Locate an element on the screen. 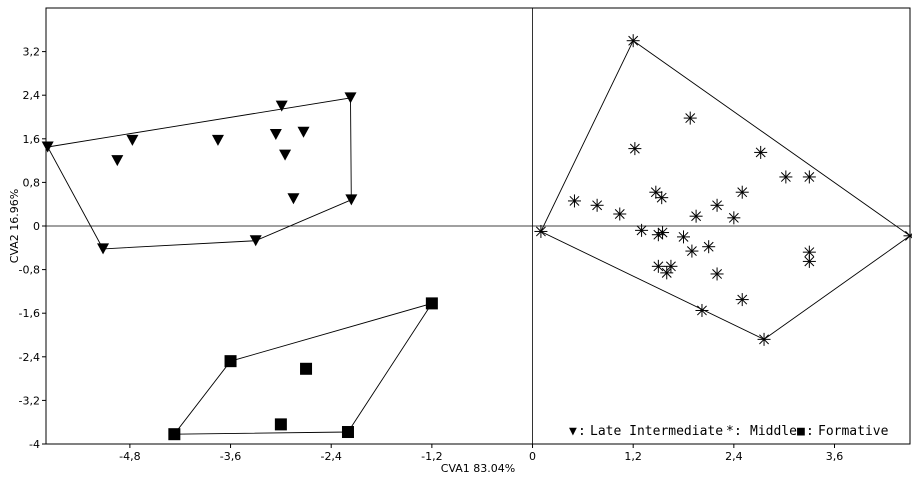 The width and height of the screenshot is (912, 477). x-tick-label: -1,2 is located at coordinates (431, 456).